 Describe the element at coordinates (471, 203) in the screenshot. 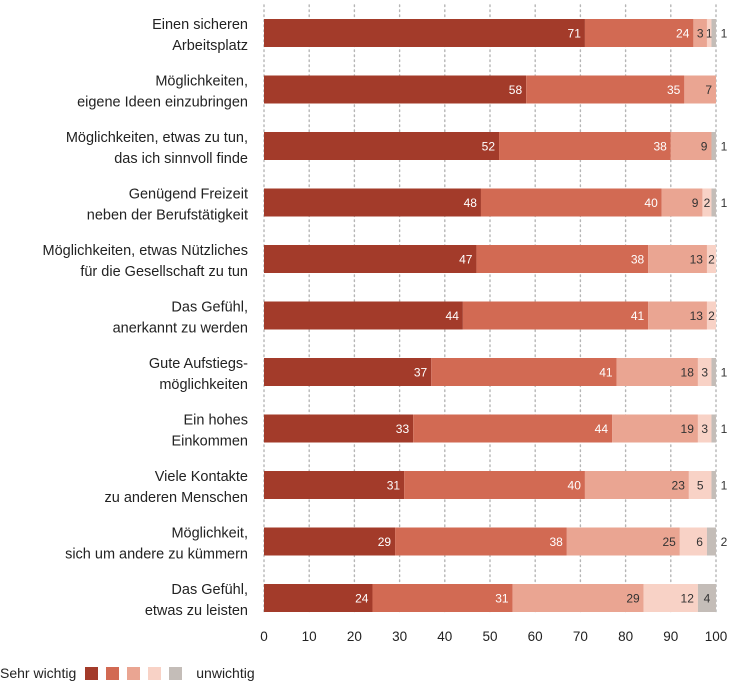

I see `data-label: 48` at that location.